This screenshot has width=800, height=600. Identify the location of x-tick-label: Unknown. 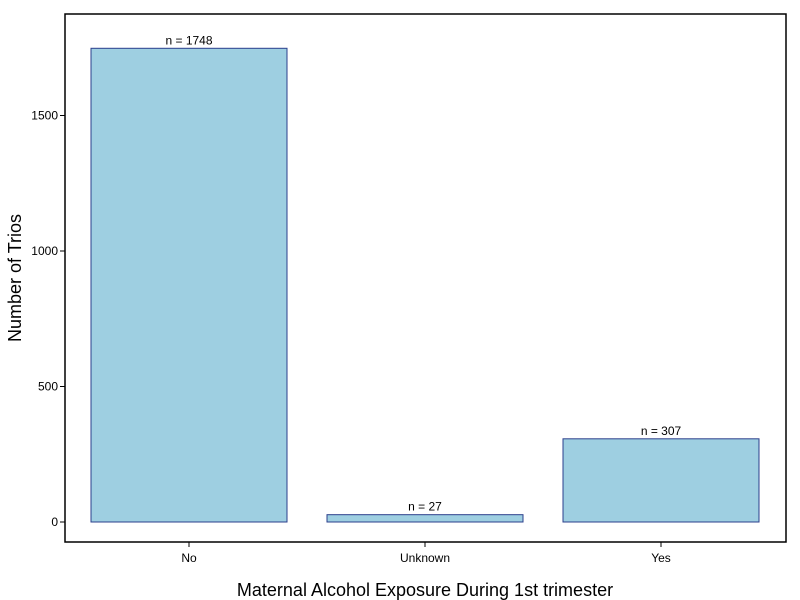
(425, 558).